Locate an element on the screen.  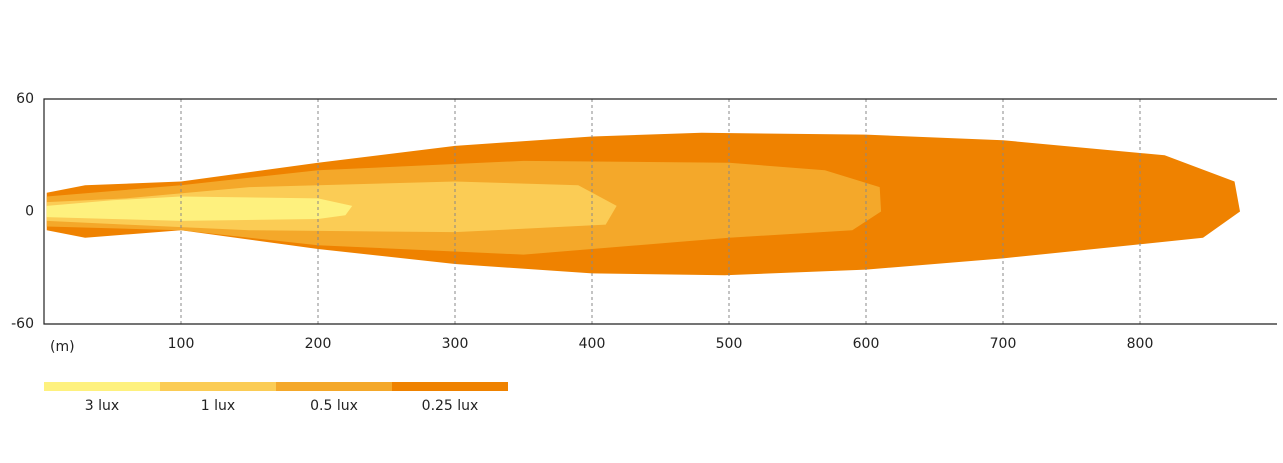
legend-label: 0.5 lux is located at coordinates (334, 406).